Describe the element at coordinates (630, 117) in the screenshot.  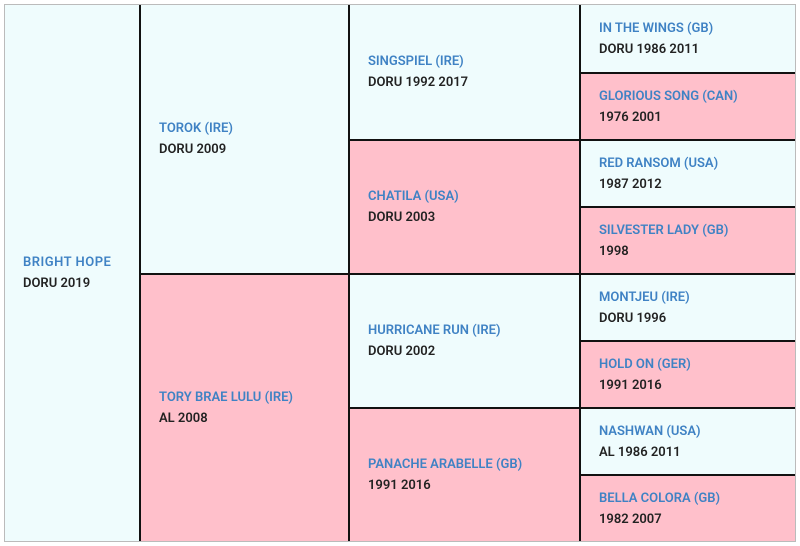
I see `horse-detail: 1976 2001` at that location.